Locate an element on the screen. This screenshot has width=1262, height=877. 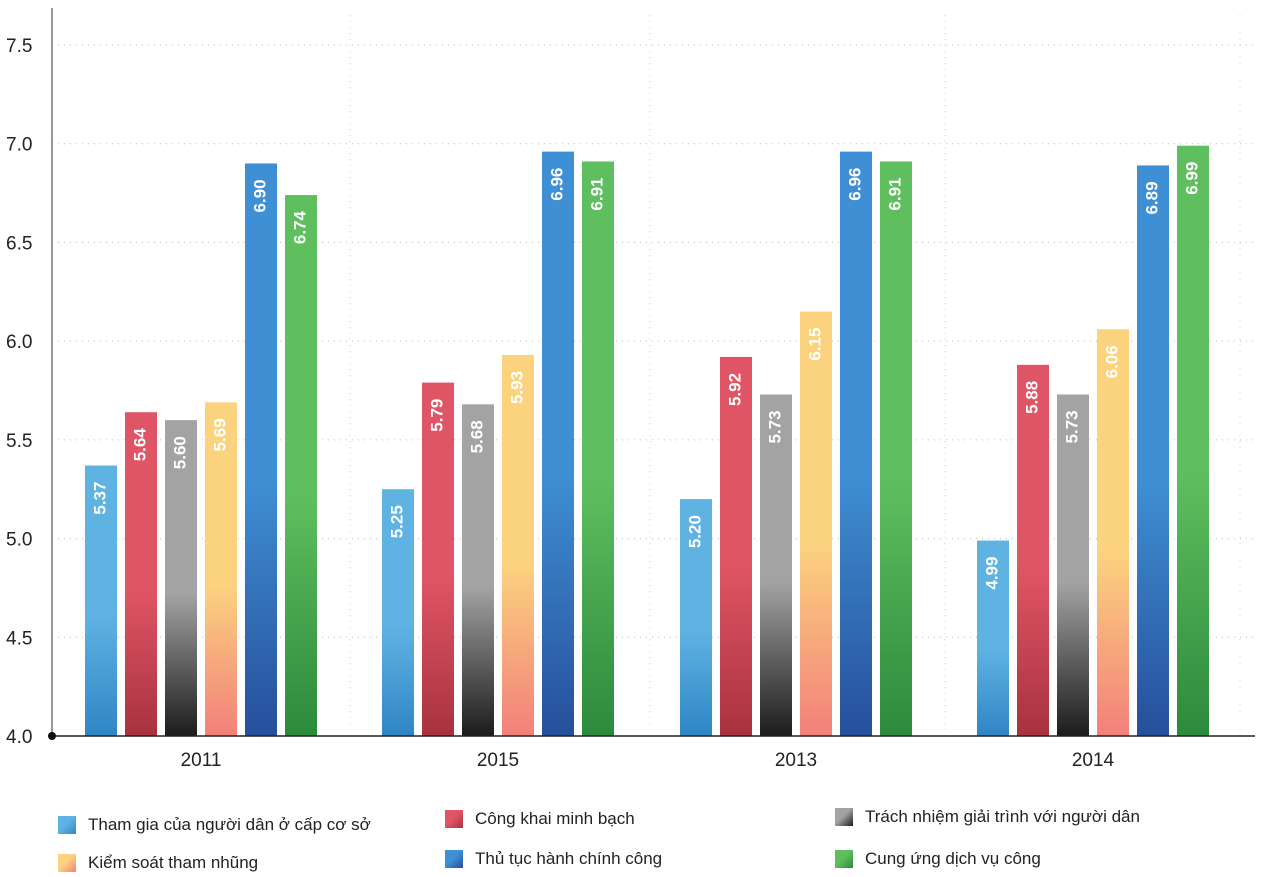
bar-value-label: 4.99 is located at coordinates (991, 573).